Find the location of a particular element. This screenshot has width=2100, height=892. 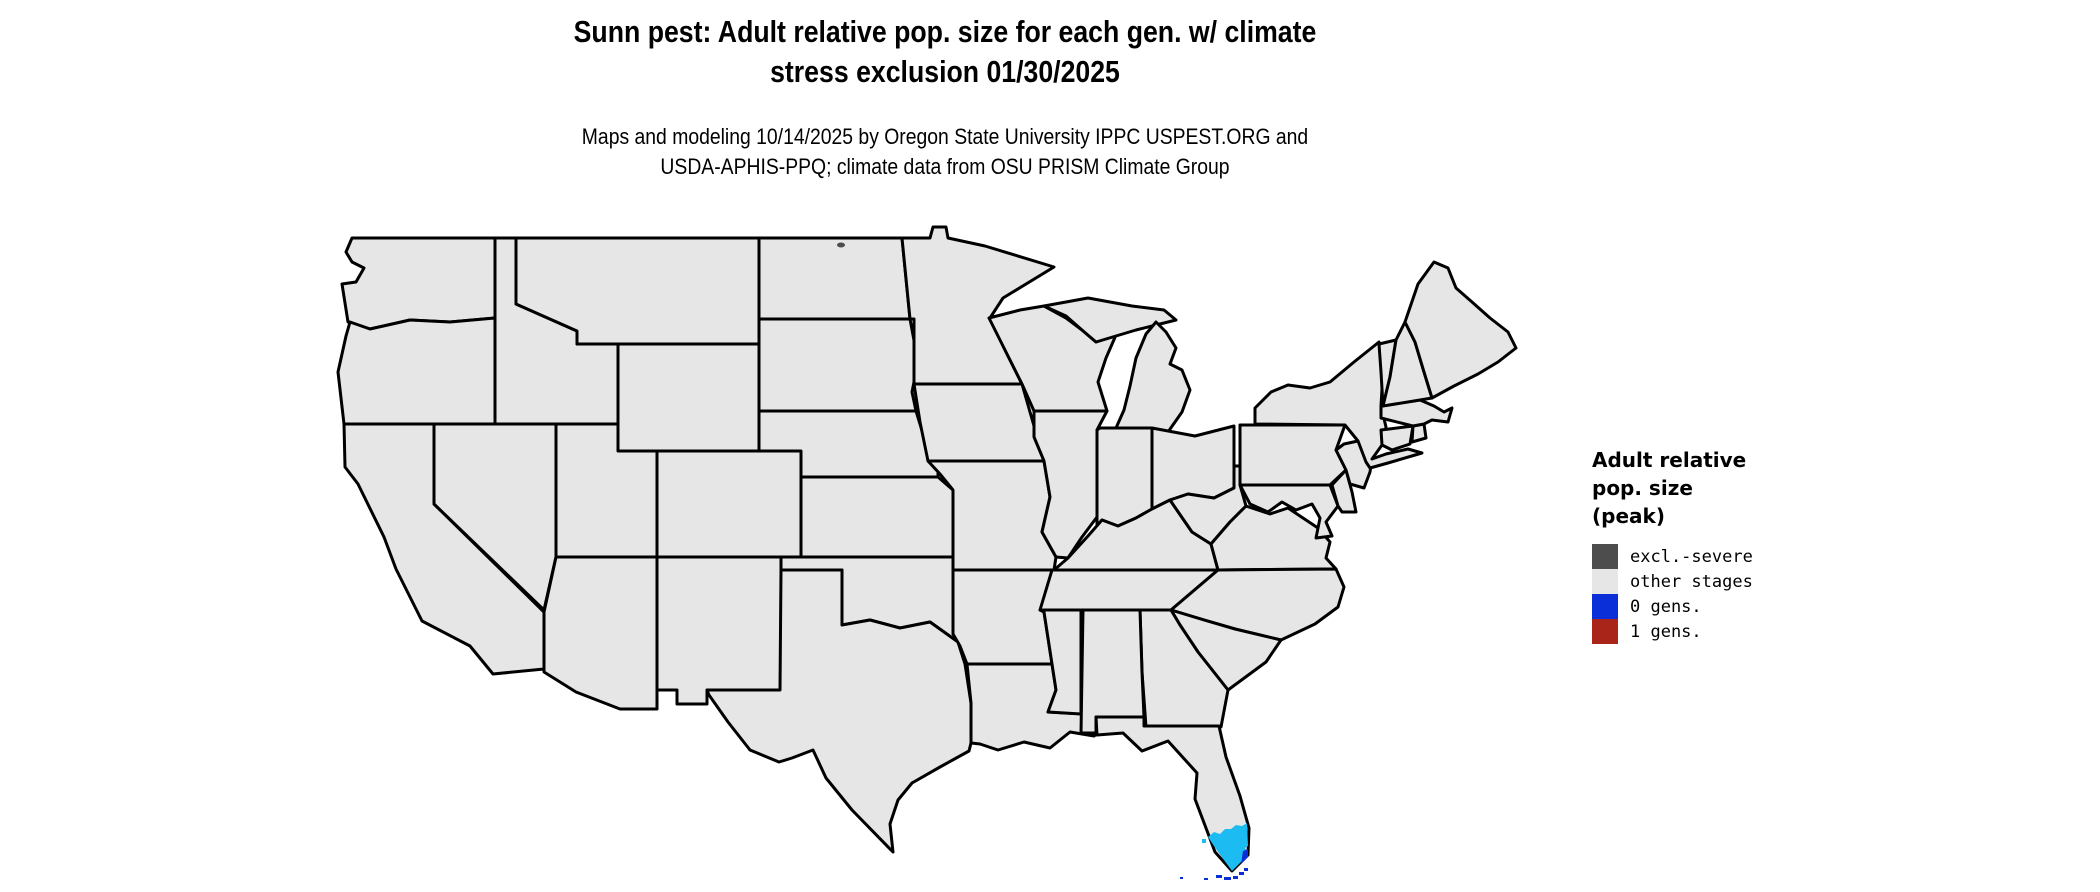

state-wyoming is located at coordinates (688, 397).